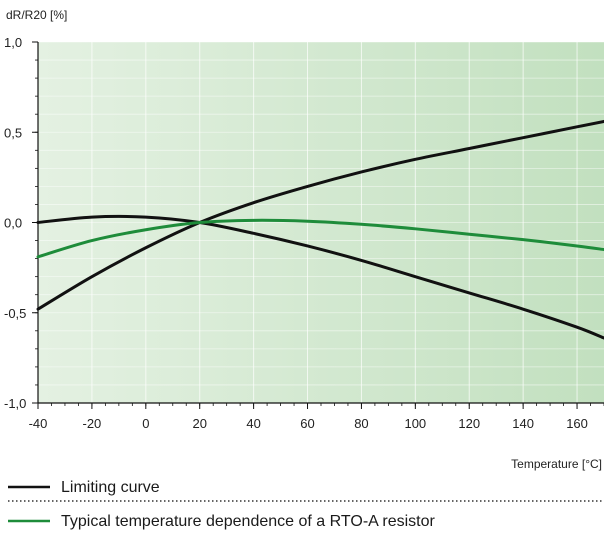 The image size is (604, 534). Describe the element at coordinates (13, 42) in the screenshot. I see `y-tick-label: 1,0` at that location.